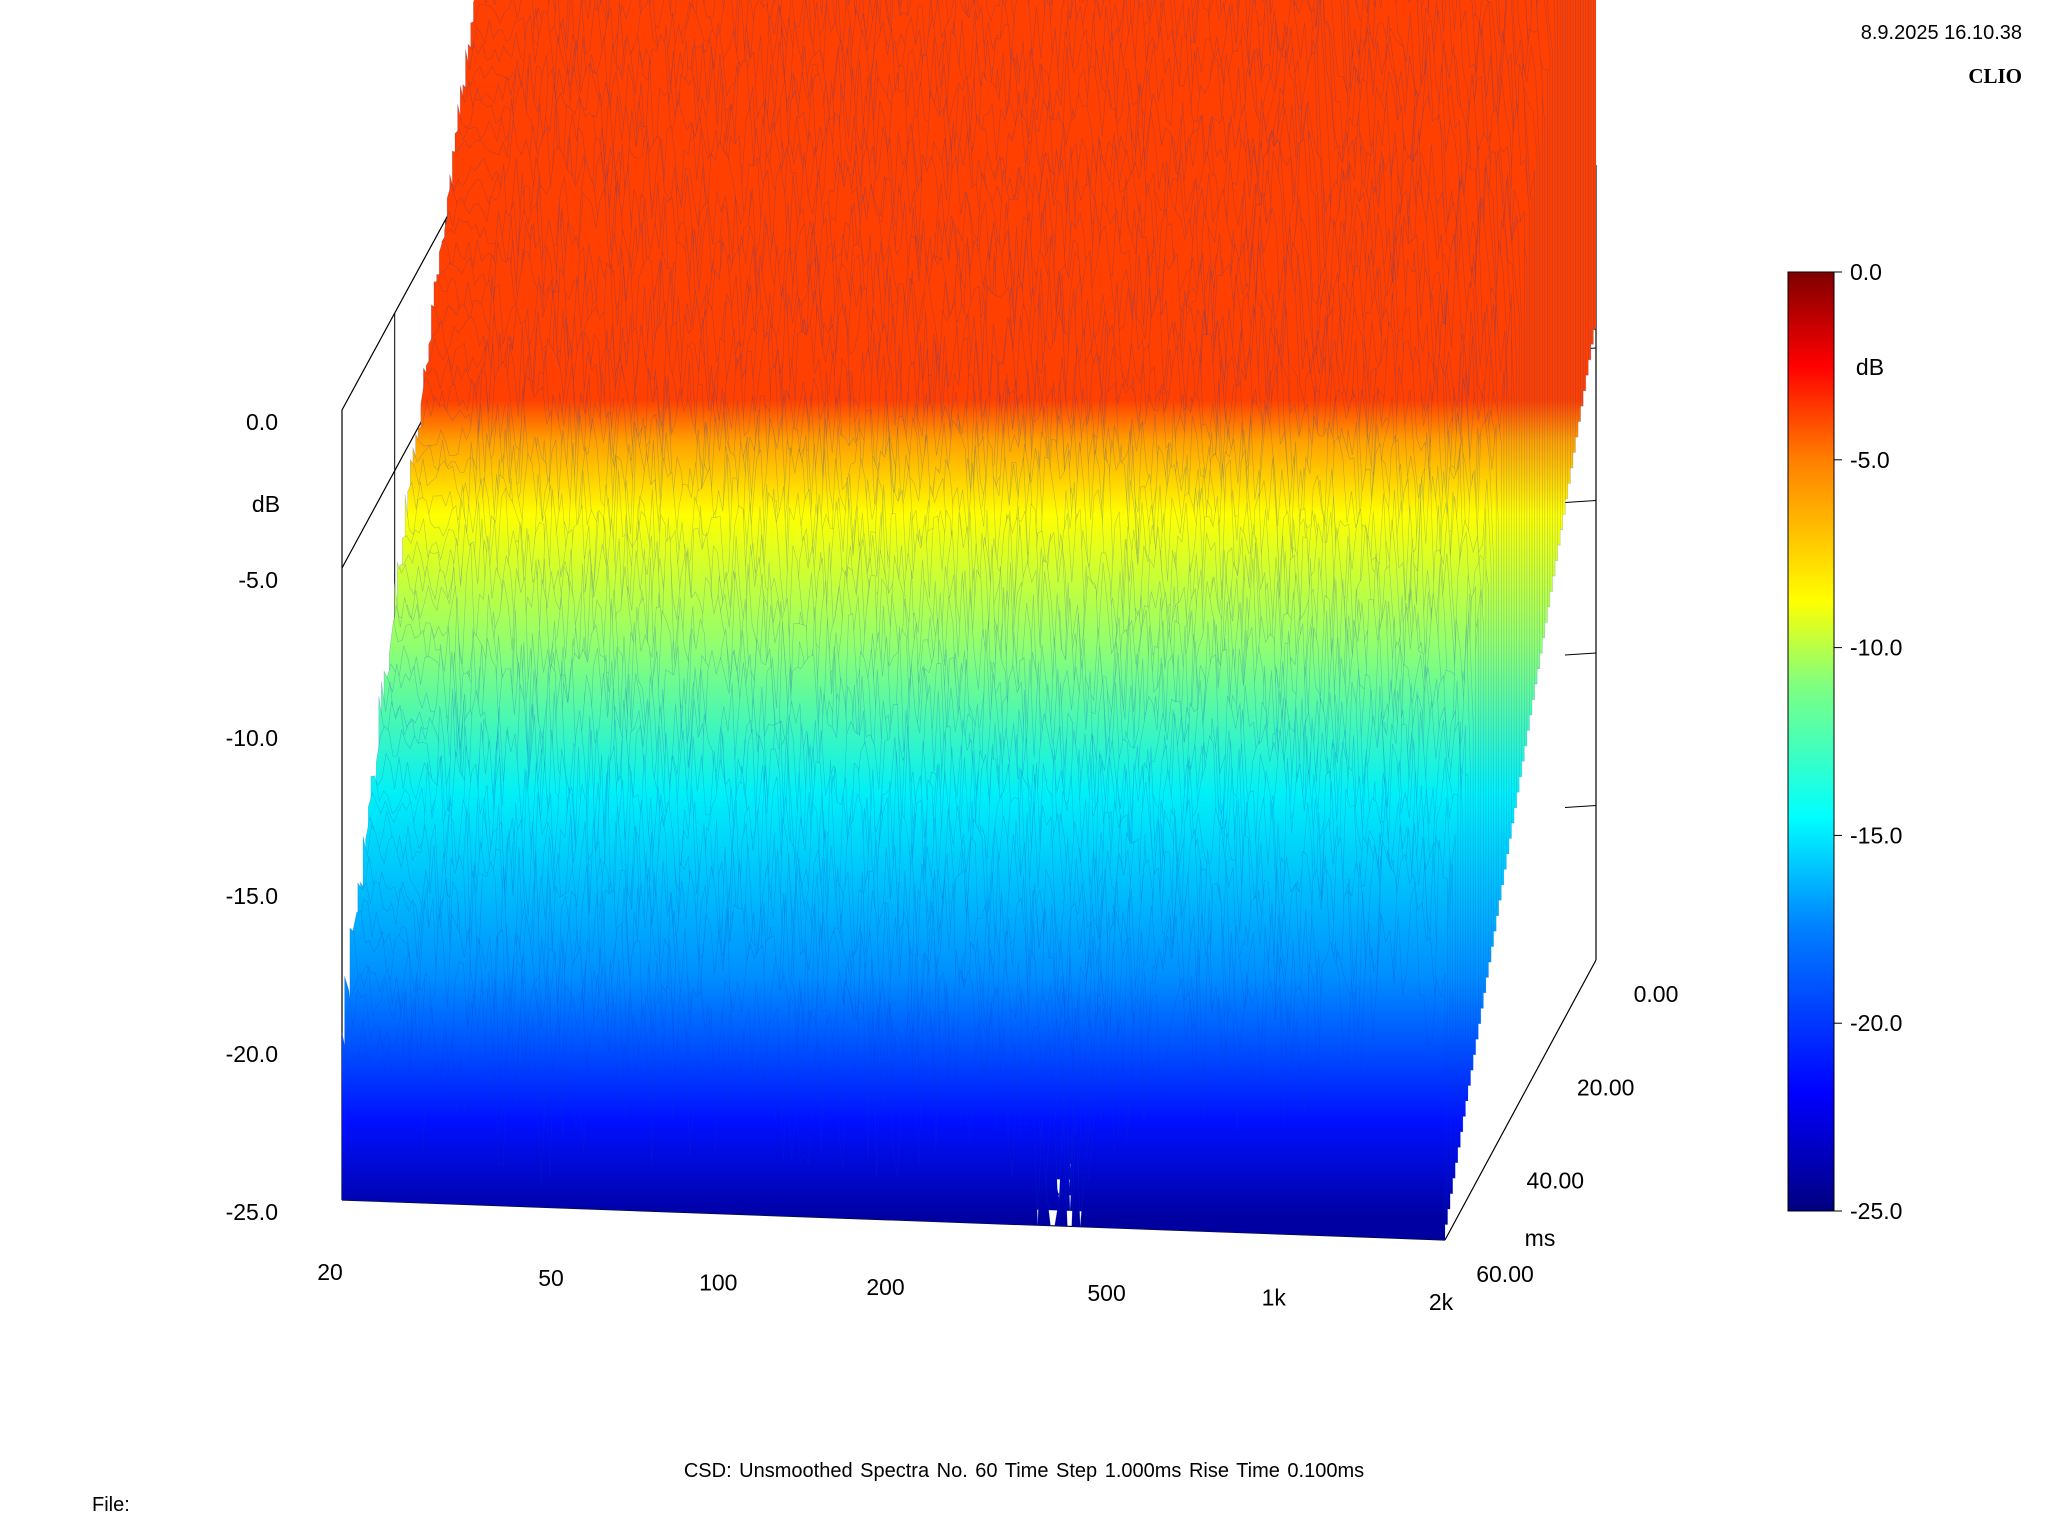 This screenshot has height=1536, width=2048. What do you see at coordinates (252, 738) in the screenshot?
I see `y-tick-label: -10.0` at bounding box center [252, 738].